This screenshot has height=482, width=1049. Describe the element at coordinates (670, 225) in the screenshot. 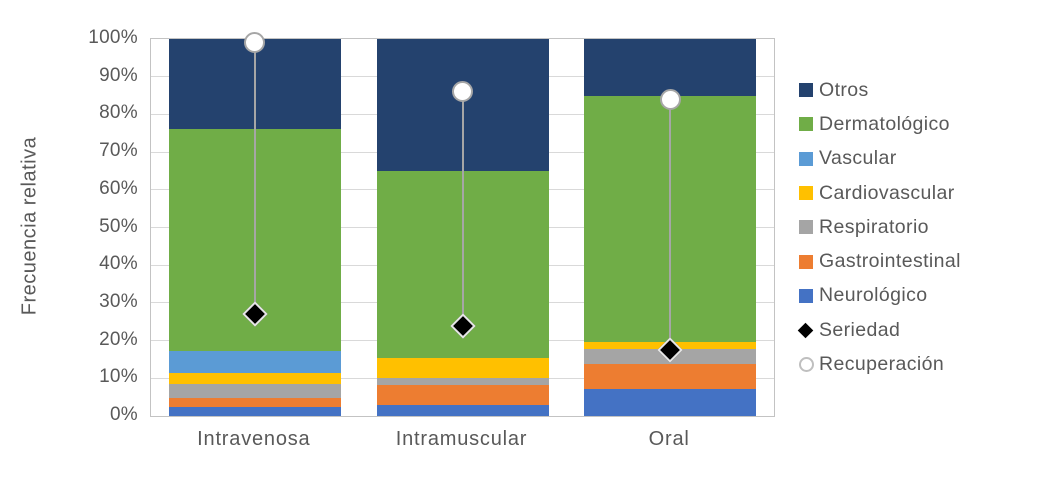

I see `connector-line-oral` at that location.